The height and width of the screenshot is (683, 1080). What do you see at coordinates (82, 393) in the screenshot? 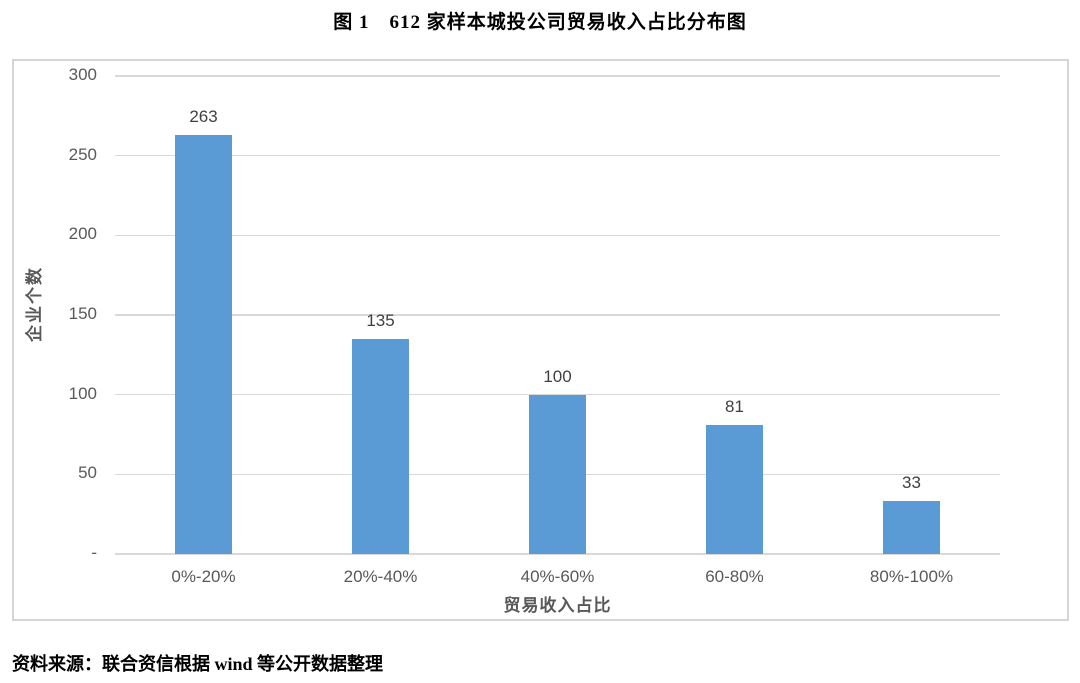
I see `y-tick-label: 100` at bounding box center [82, 393].